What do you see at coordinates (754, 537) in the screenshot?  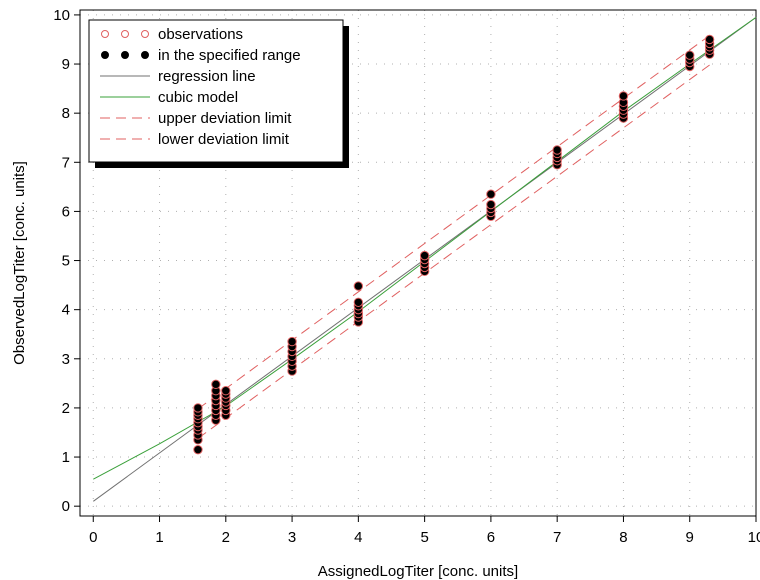 I see `x-tick-label-10: 10` at bounding box center [754, 537].